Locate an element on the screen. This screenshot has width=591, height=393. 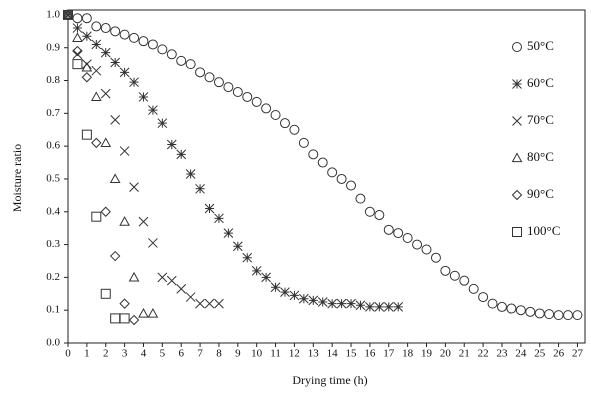
x-tick-label: 13 is located at coordinates (314, 354).